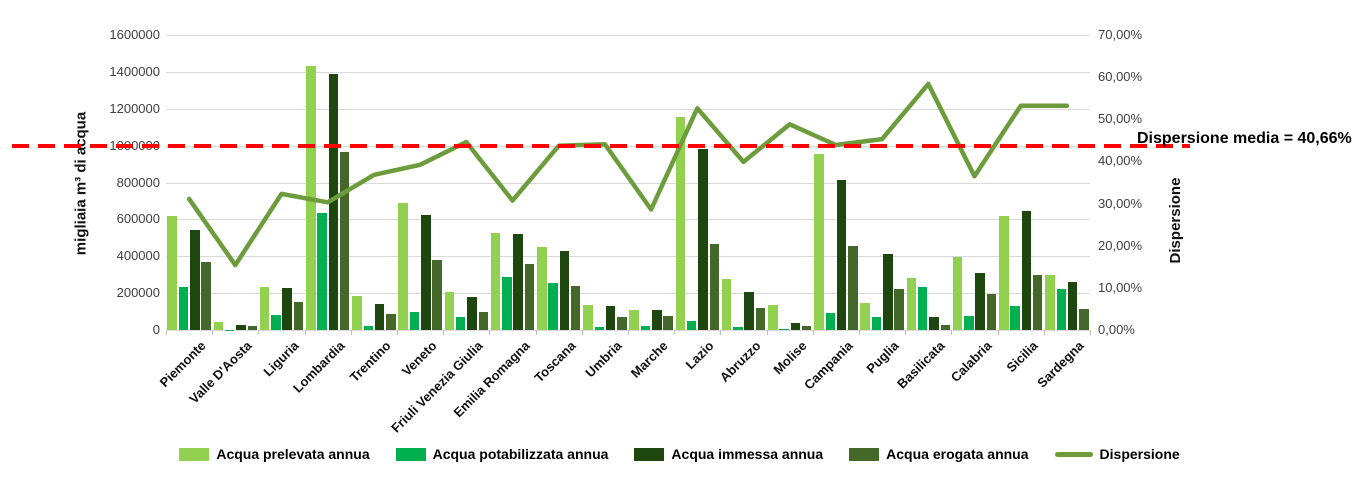  What do you see at coordinates (274, 454) in the screenshot?
I see `legend-item: Acqua prelevata annua` at bounding box center [274, 454].